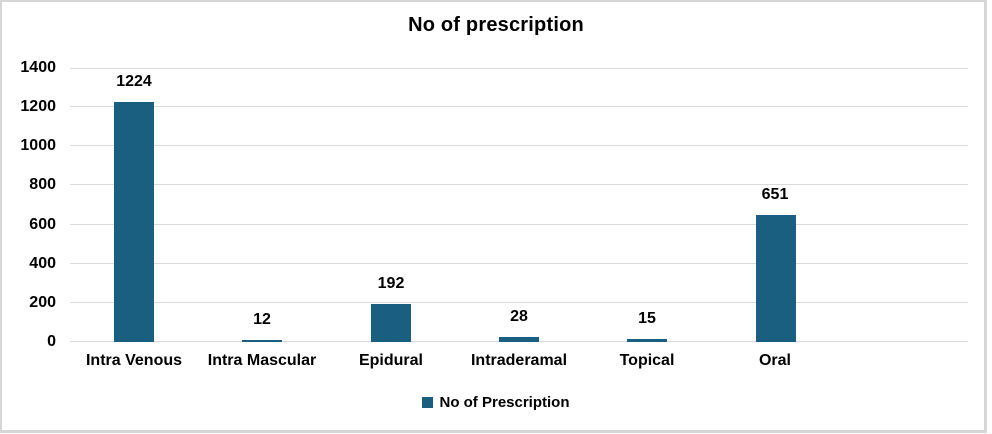 This screenshot has width=992, height=434. What do you see at coordinates (42, 184) in the screenshot?
I see `y-tick-label: 800` at bounding box center [42, 184].